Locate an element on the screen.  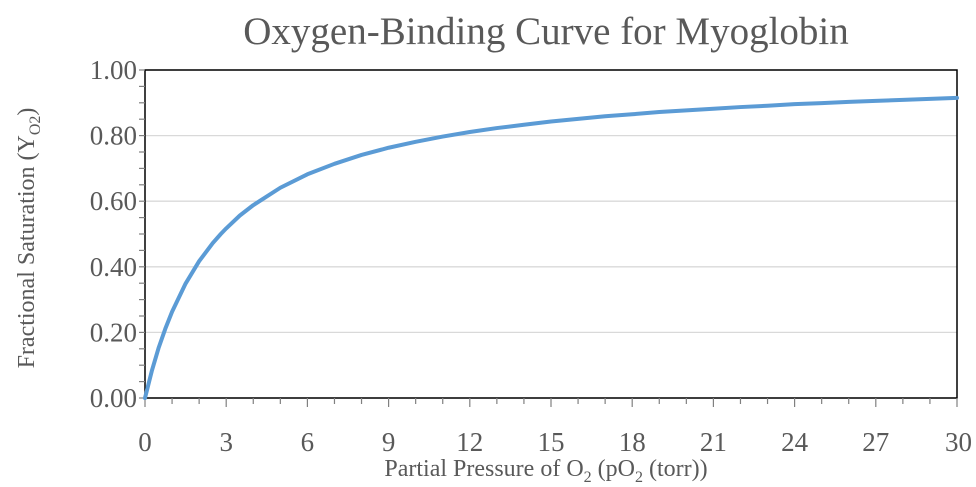
y-tick-label: 0.80 is located at coordinates (113, 136).